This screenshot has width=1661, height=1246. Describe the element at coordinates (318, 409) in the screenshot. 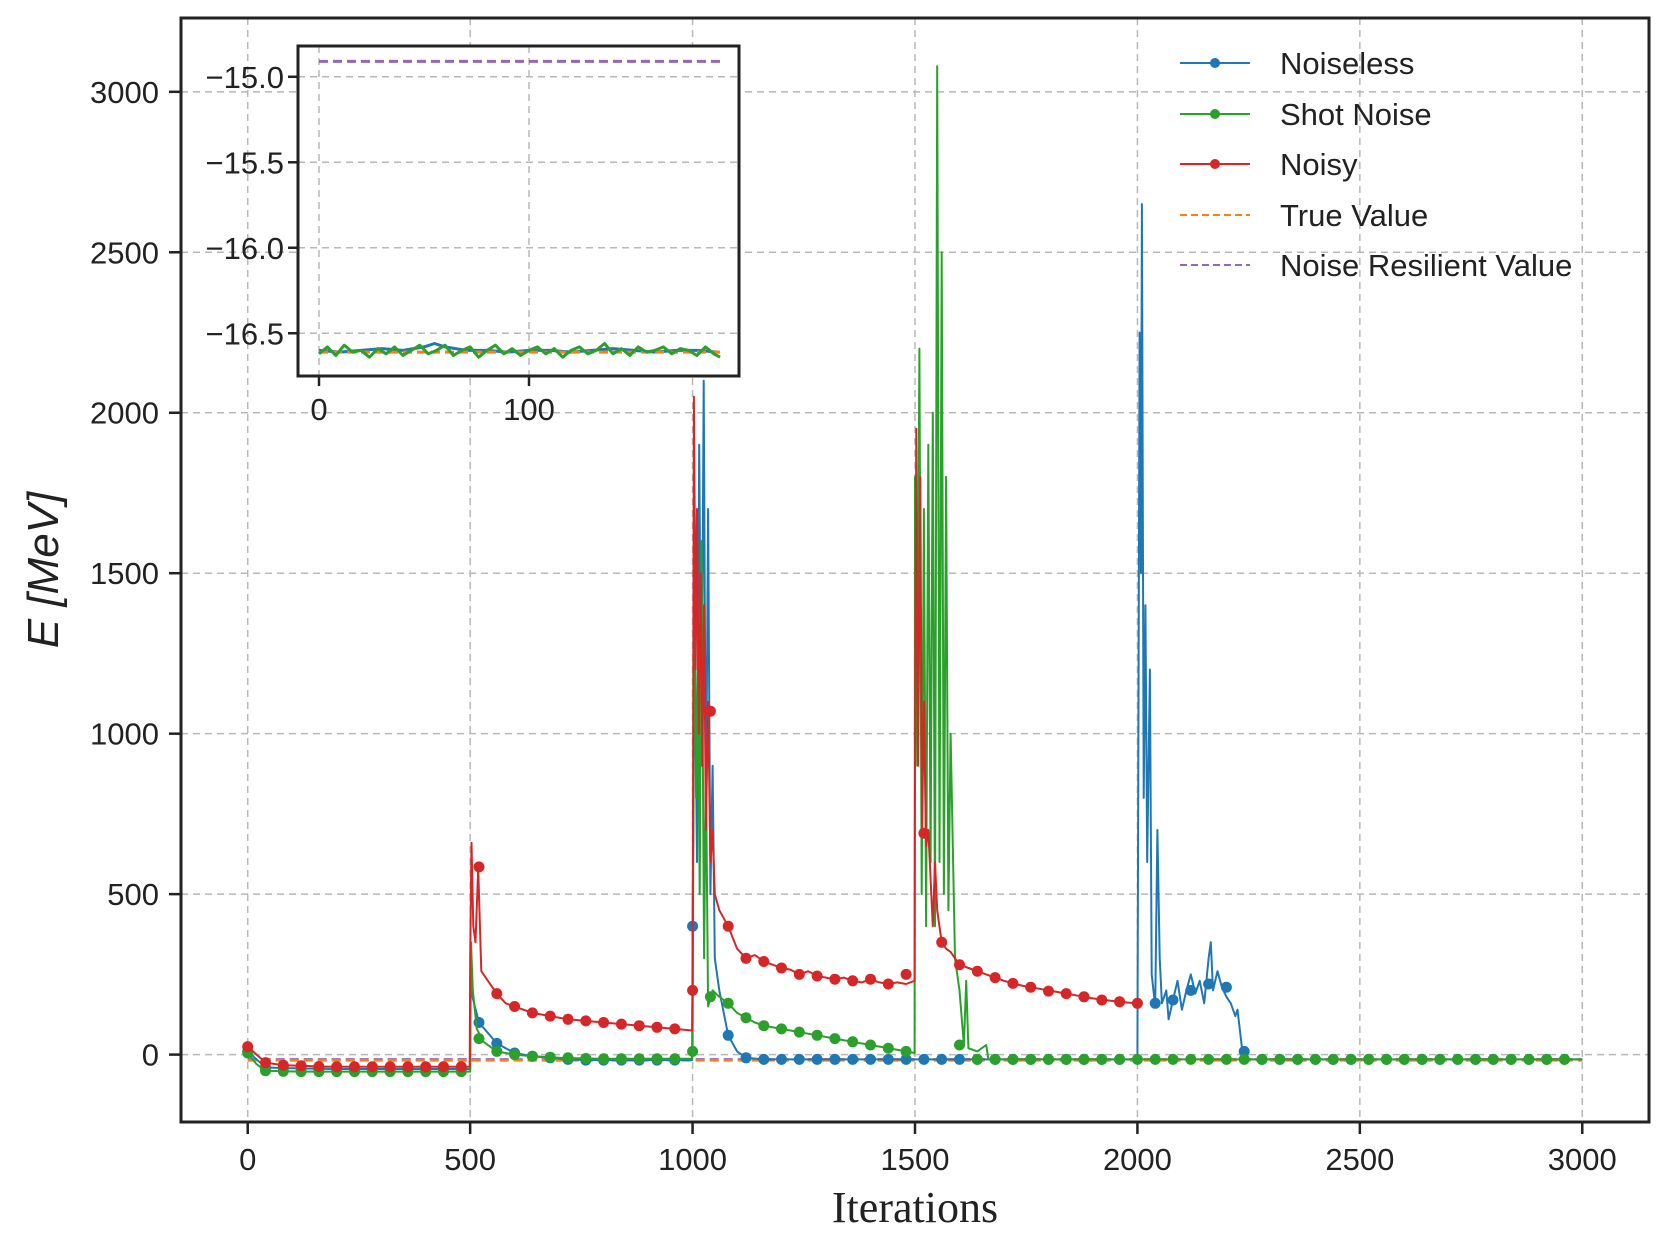

I see `inset-x-tick-label: 0` at that location.